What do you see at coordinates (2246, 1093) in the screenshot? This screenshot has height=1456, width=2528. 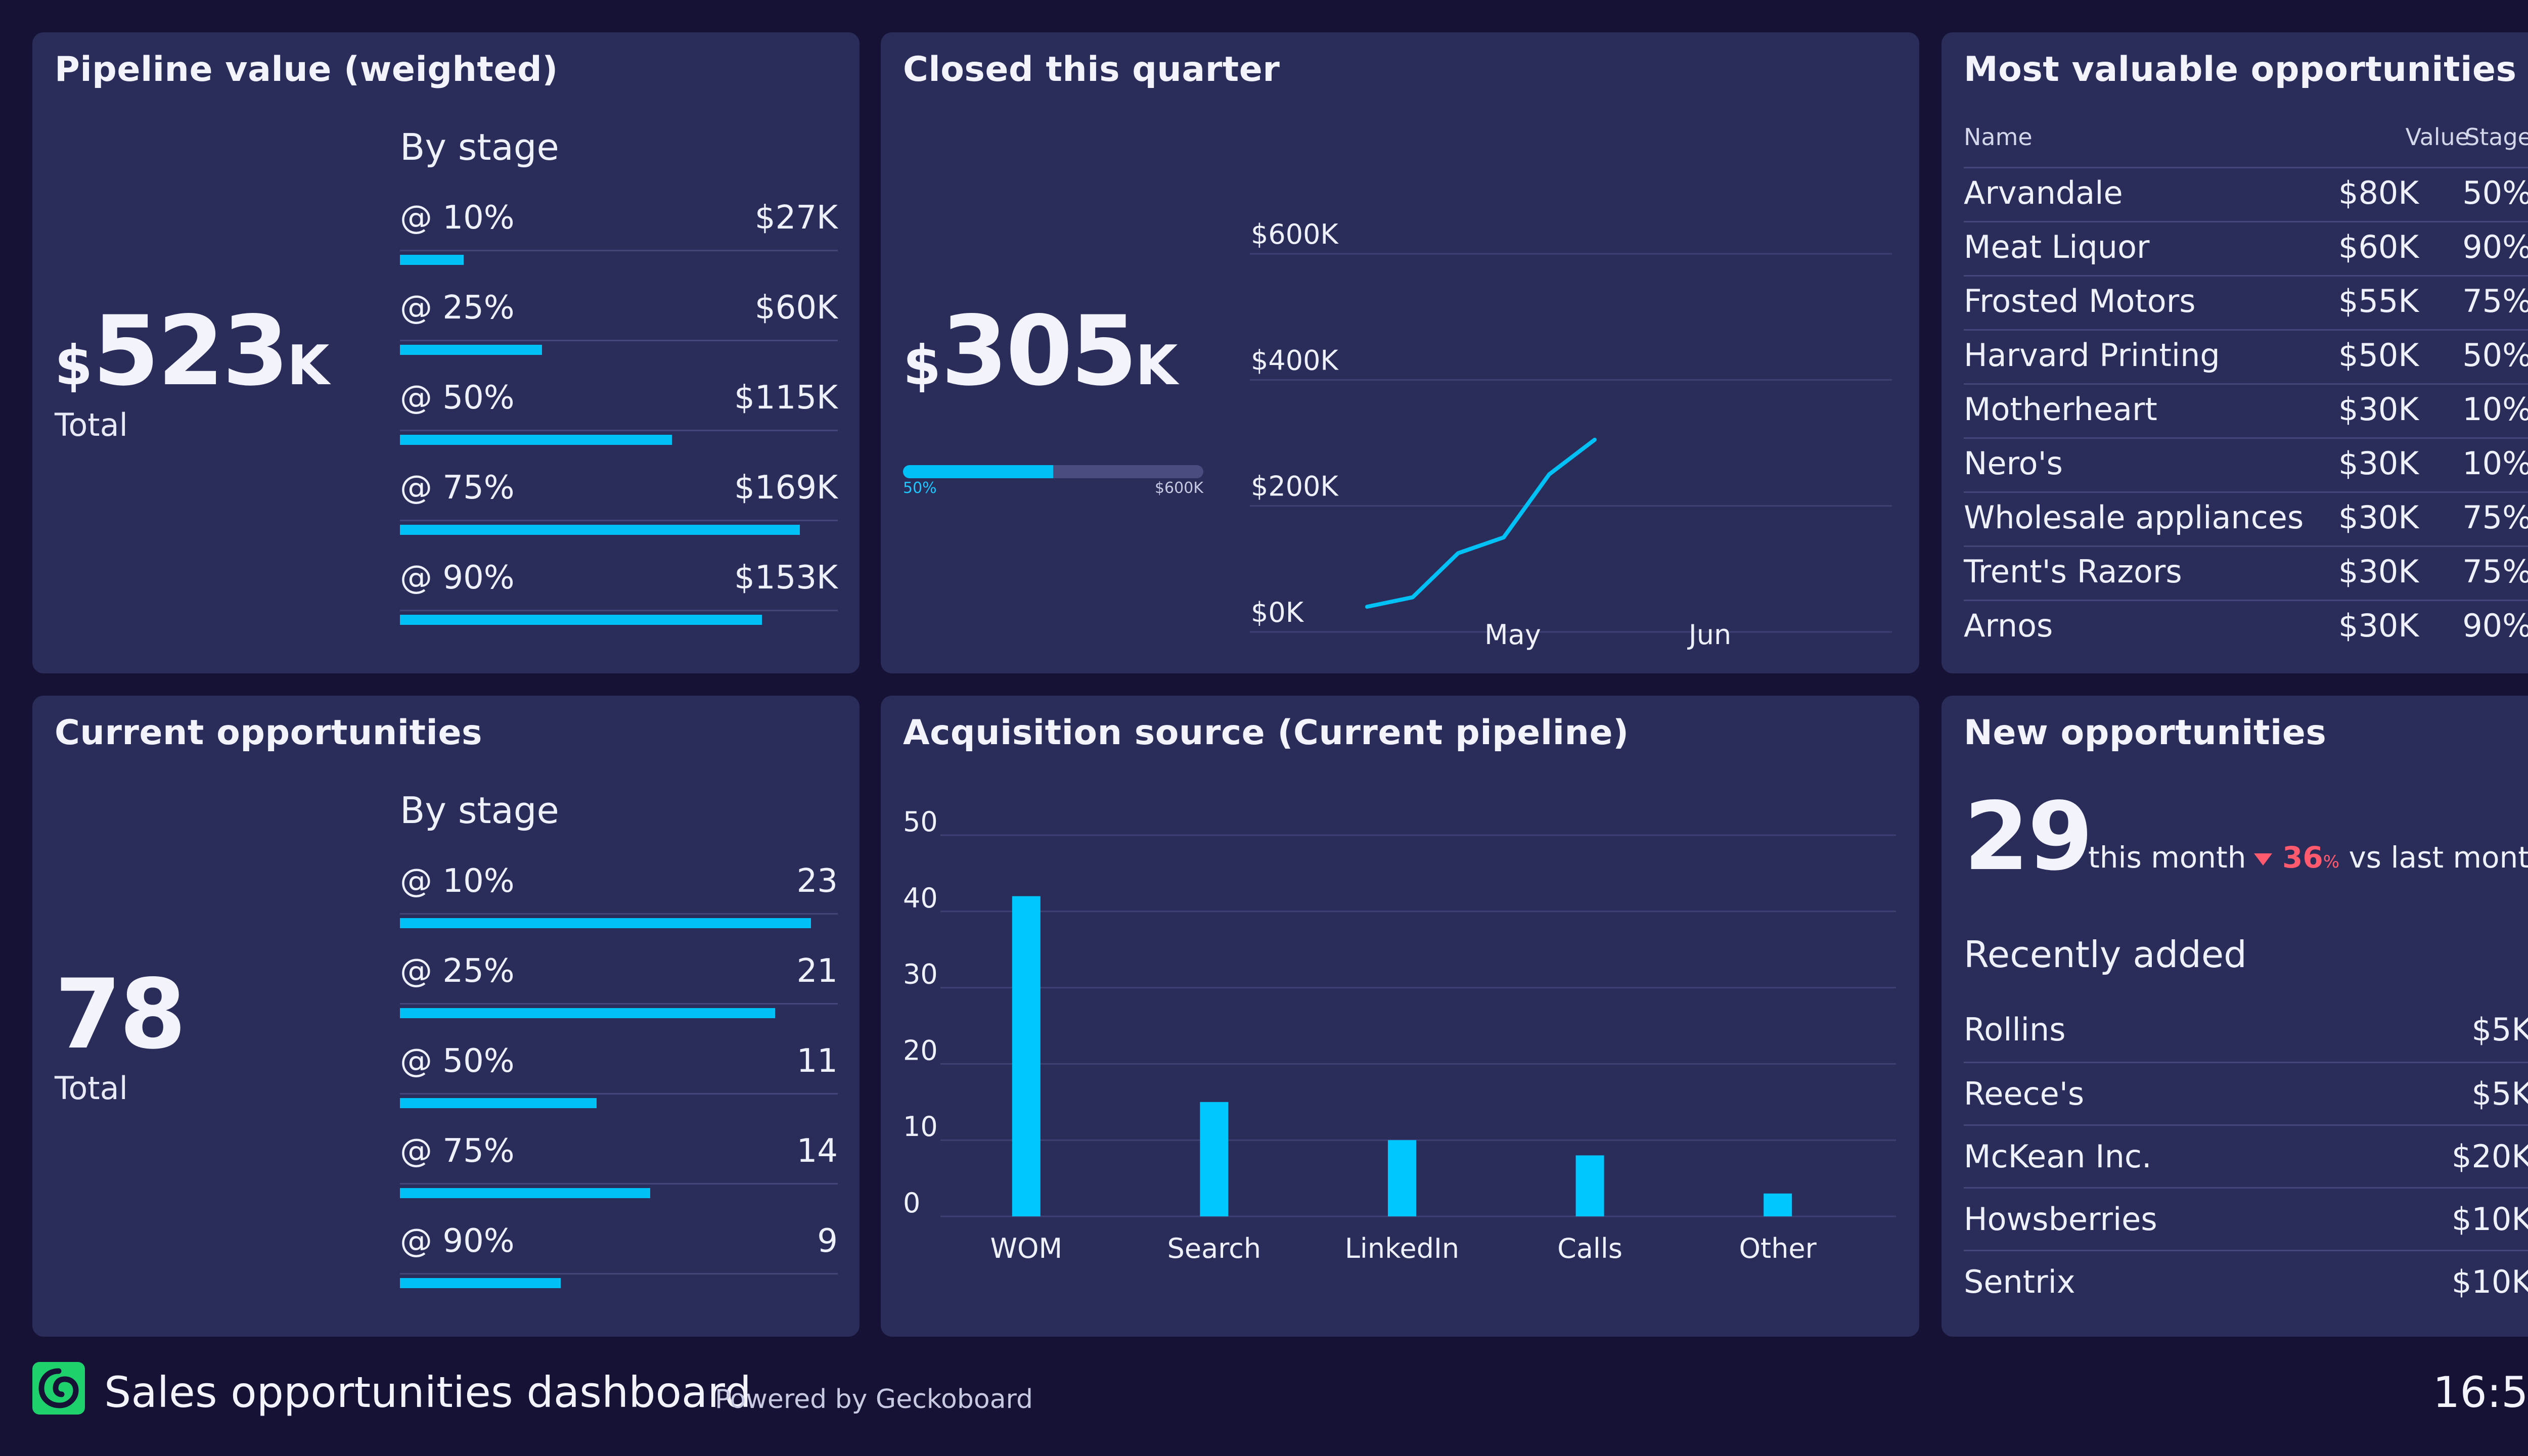 I see `list-item: Reece's $5K` at bounding box center [2246, 1093].